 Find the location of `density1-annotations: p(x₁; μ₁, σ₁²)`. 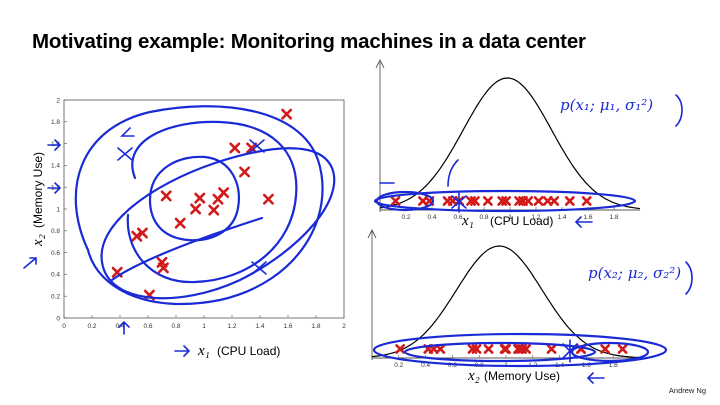

density1-annotations: p(x₁; μ₁, σ₁²) is located at coordinates (528, 161).